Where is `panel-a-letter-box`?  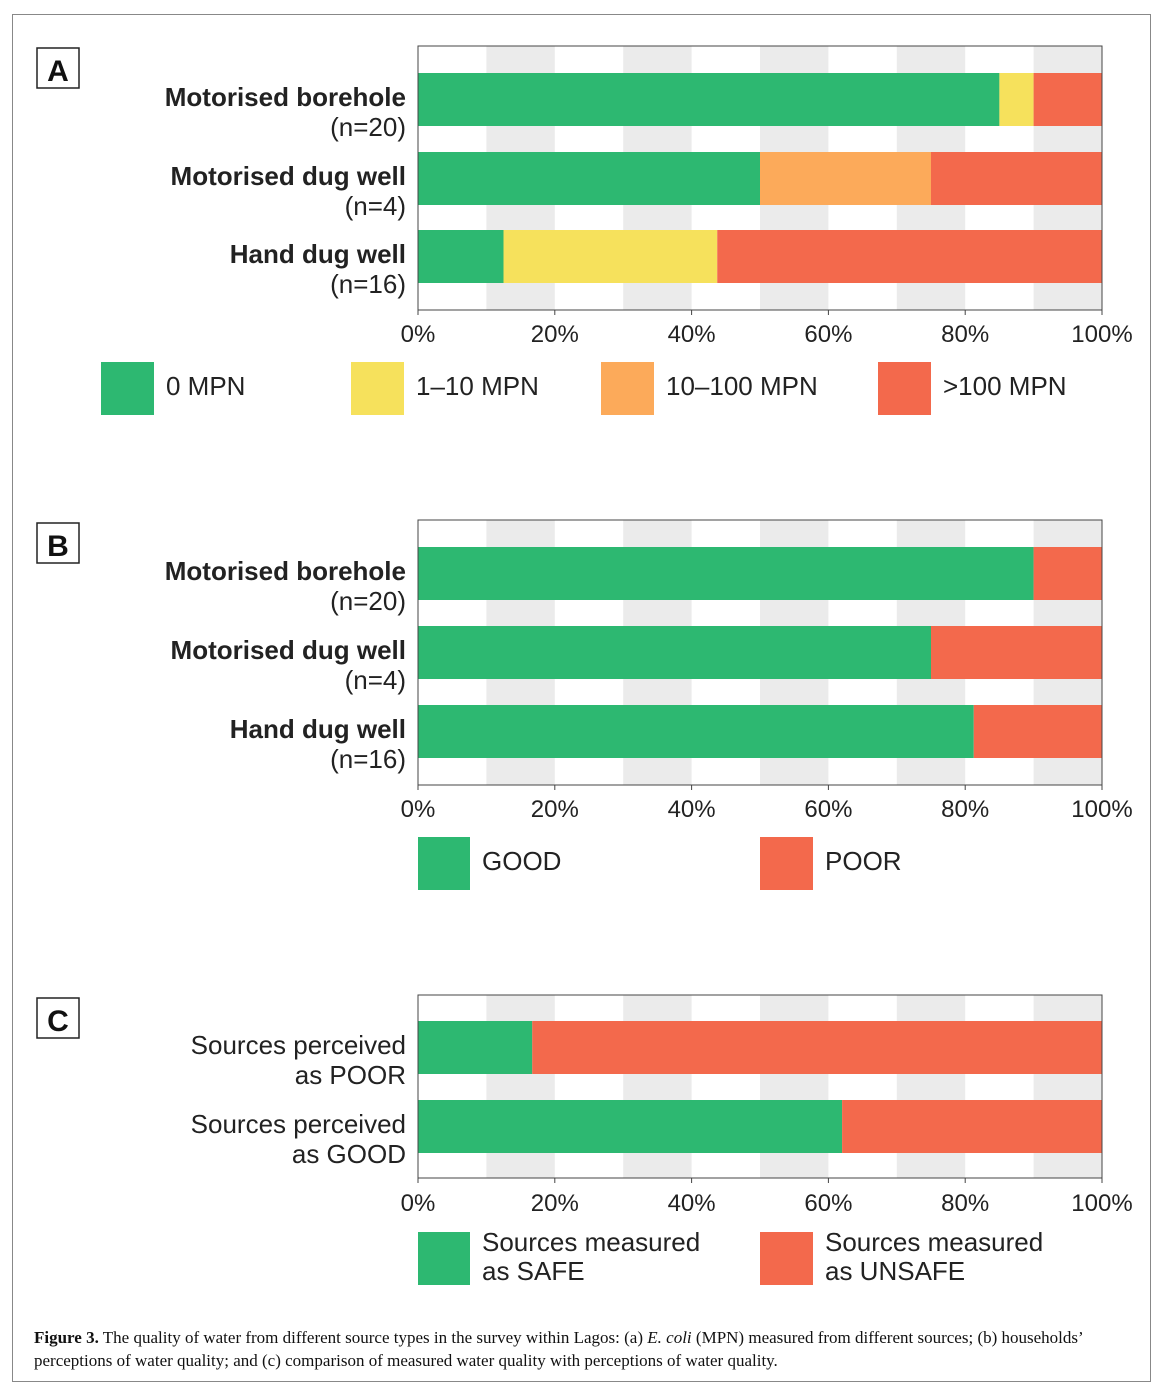 panel-a-letter-box is located at coordinates (58, 68).